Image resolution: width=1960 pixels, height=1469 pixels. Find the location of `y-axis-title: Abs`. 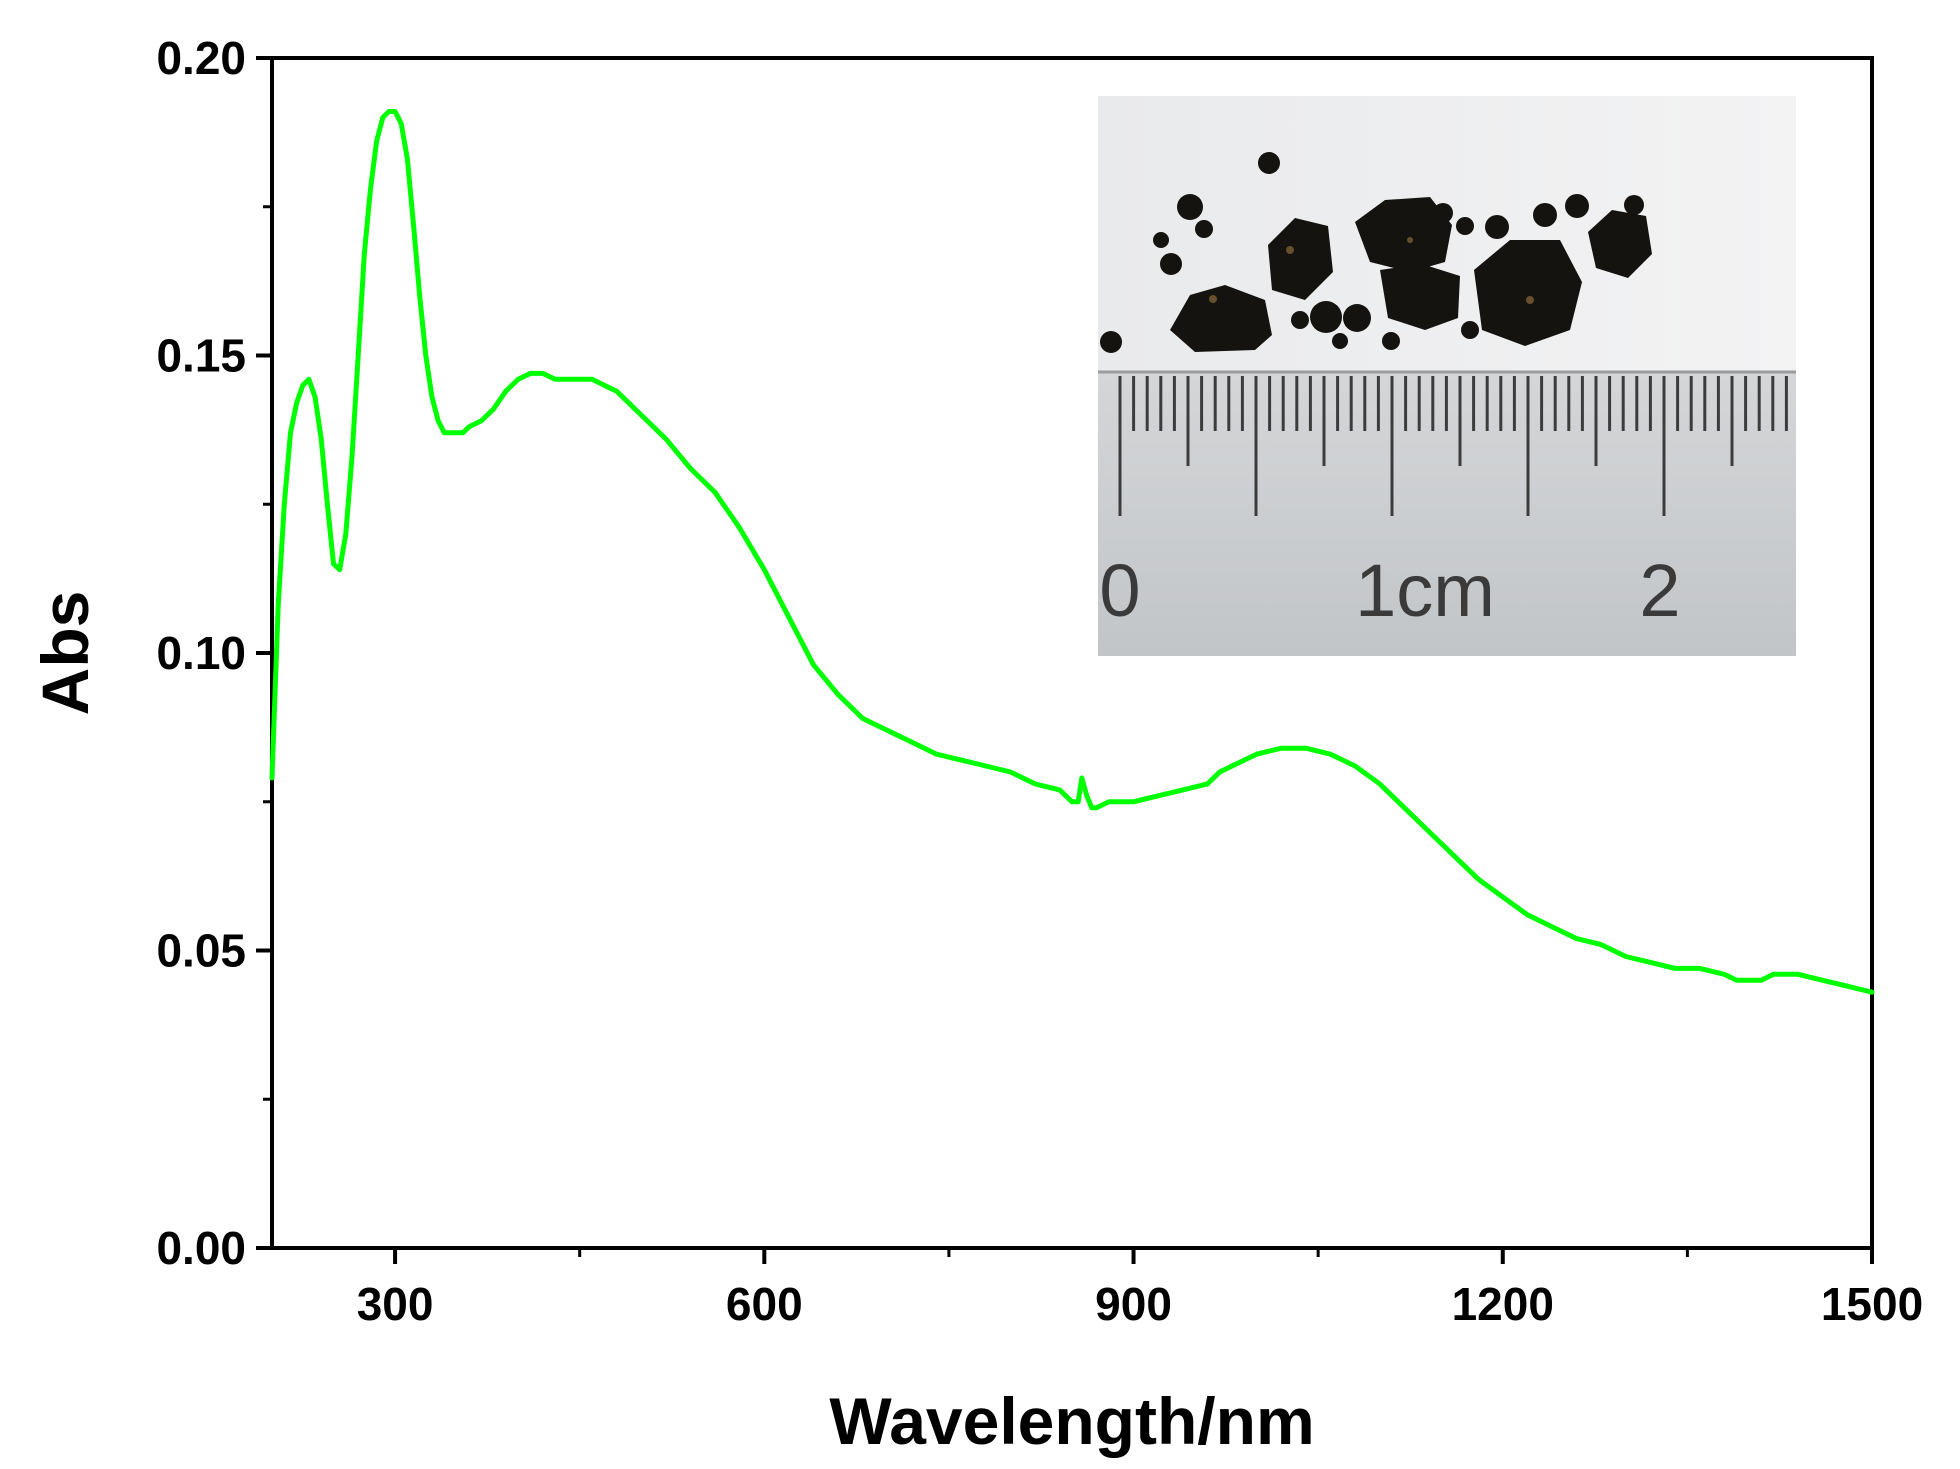

y-axis-title: Abs is located at coordinates (65, 653).